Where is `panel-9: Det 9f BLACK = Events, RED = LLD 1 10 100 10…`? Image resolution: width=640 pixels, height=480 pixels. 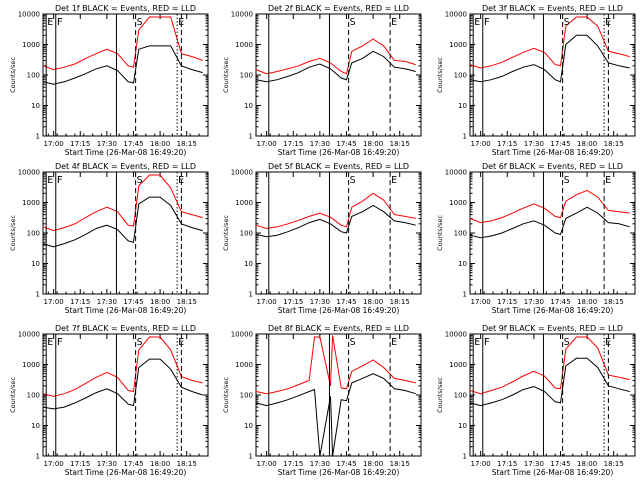 panel-9: Det 9f BLACK = Events, RED = LLD 1 10 100 10… is located at coordinates (536, 400).